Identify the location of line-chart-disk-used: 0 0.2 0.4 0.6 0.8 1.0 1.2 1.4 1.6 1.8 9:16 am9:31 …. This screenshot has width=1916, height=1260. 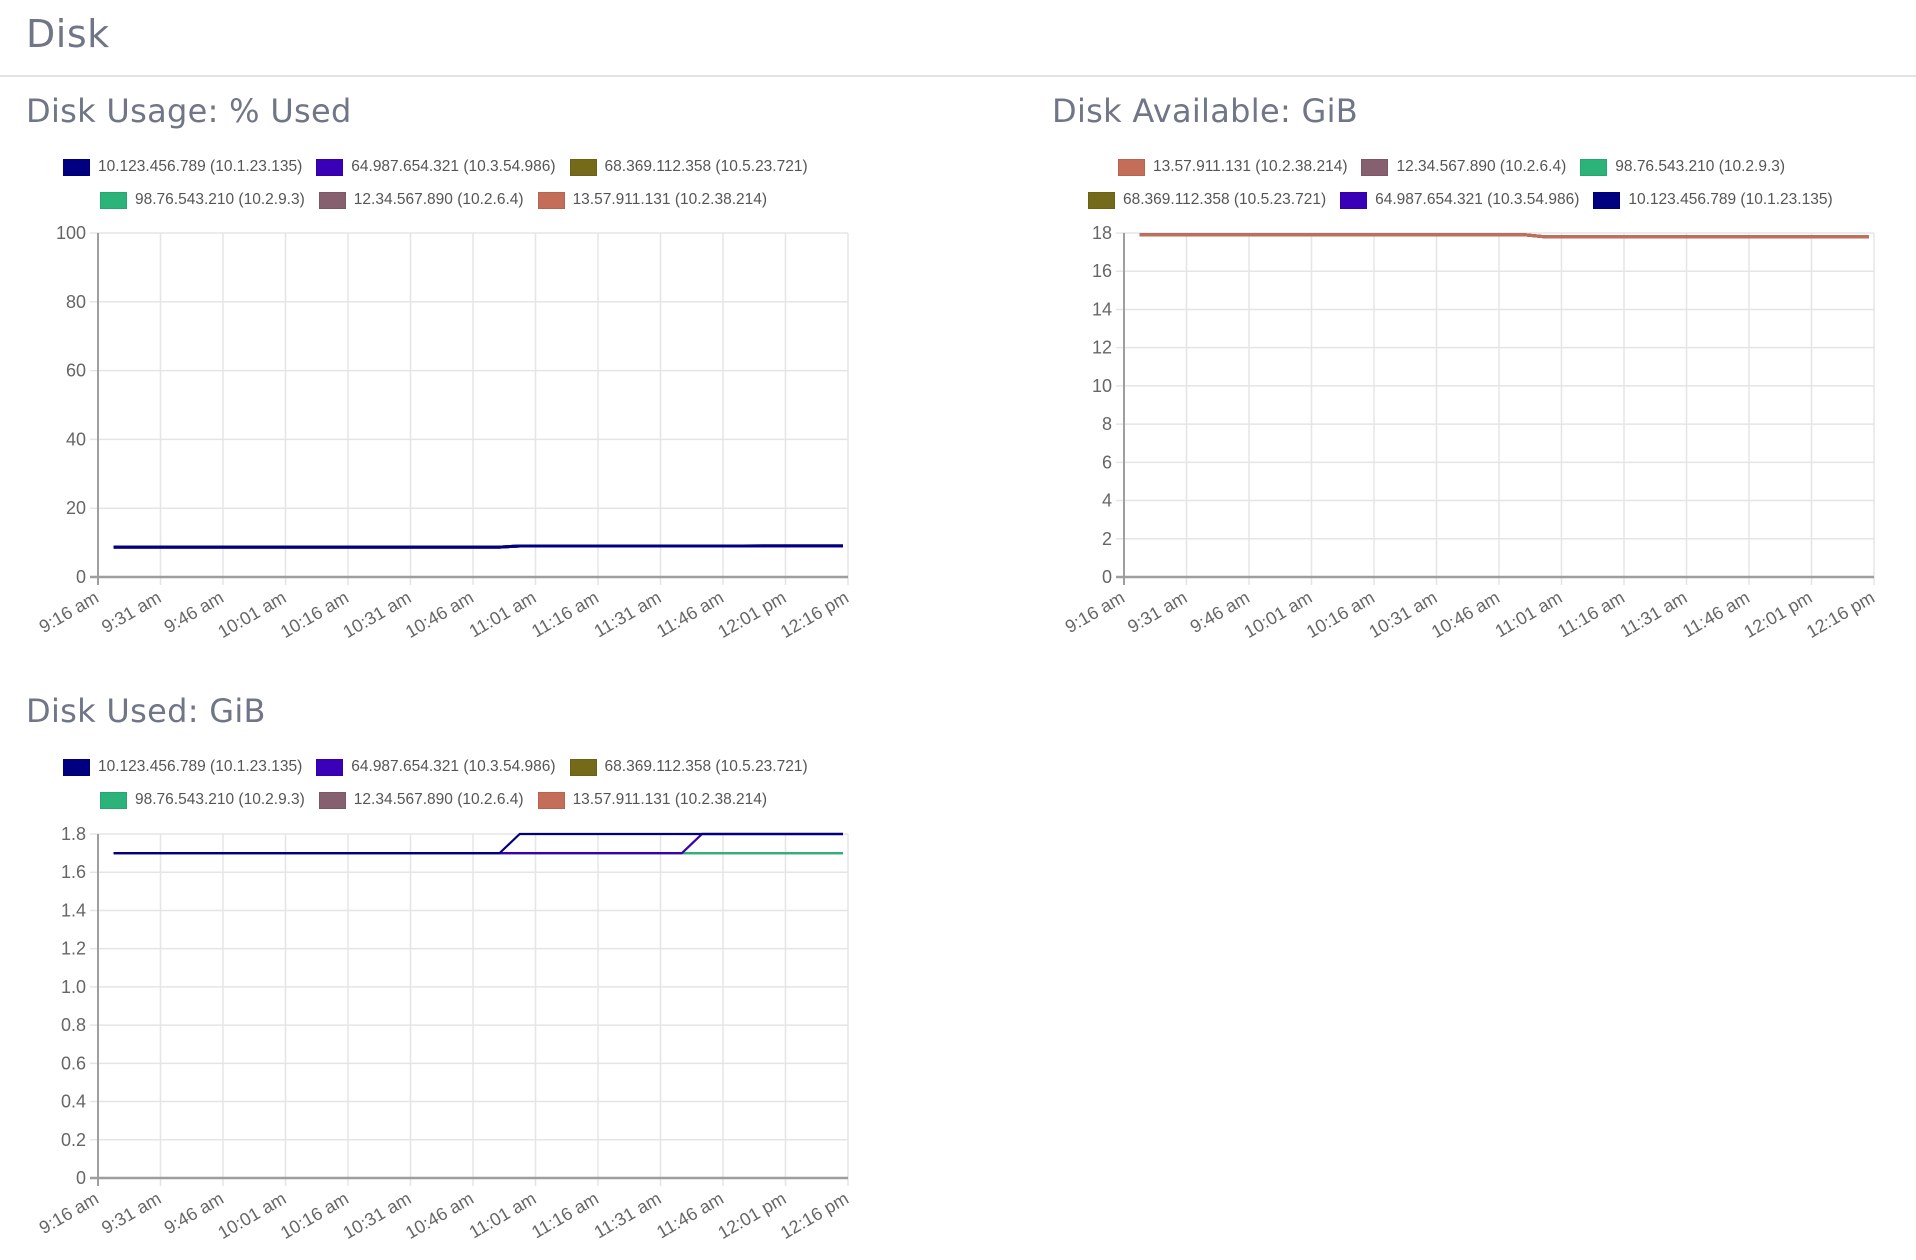
(444, 1033).